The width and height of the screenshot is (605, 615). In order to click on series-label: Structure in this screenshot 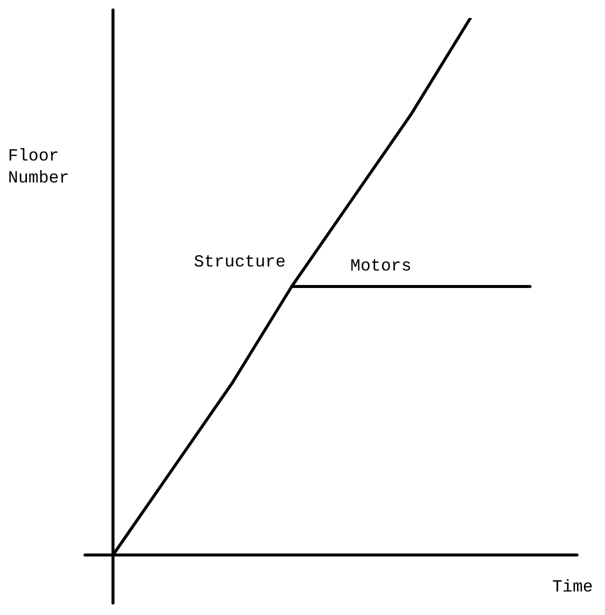, I will do `click(240, 263)`.